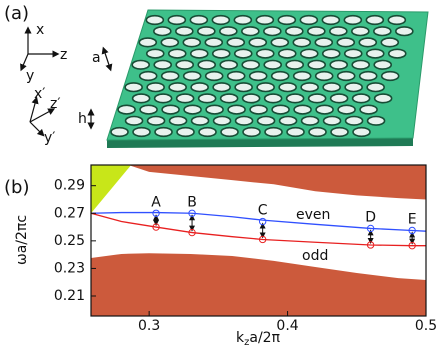  What do you see at coordinates (425, 326) in the screenshot?
I see `x-tick-label: 0.5` at bounding box center [425, 326].